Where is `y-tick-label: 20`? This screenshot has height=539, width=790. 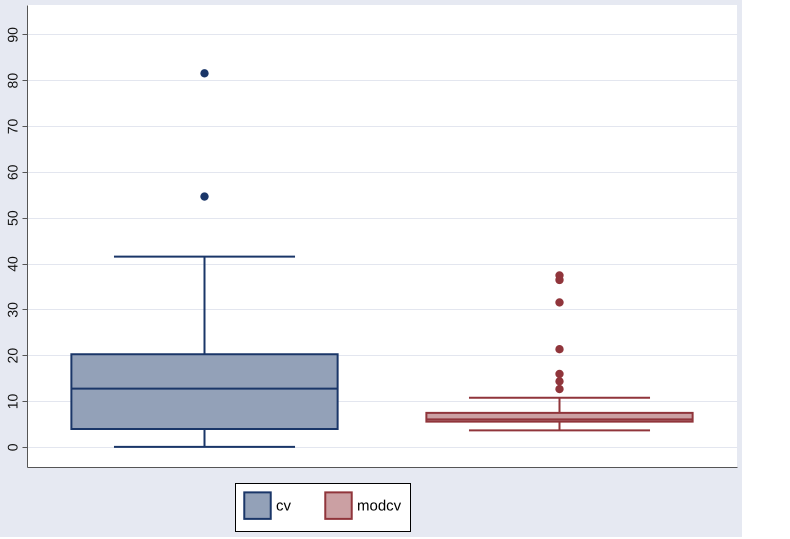 y-tick-label: 20 is located at coordinates (12, 356).